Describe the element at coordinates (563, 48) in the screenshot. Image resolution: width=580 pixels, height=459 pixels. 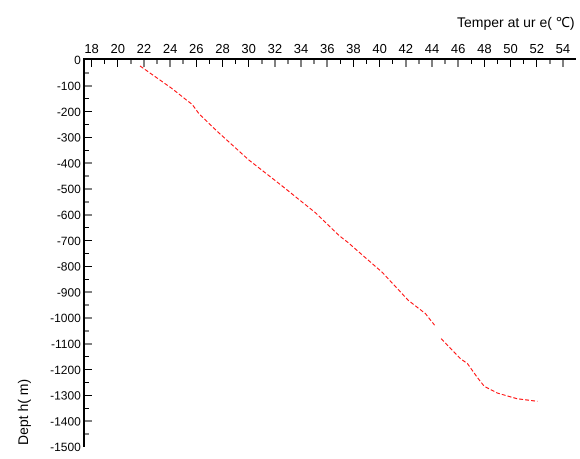
I see `x-tick-label: 54` at that location.